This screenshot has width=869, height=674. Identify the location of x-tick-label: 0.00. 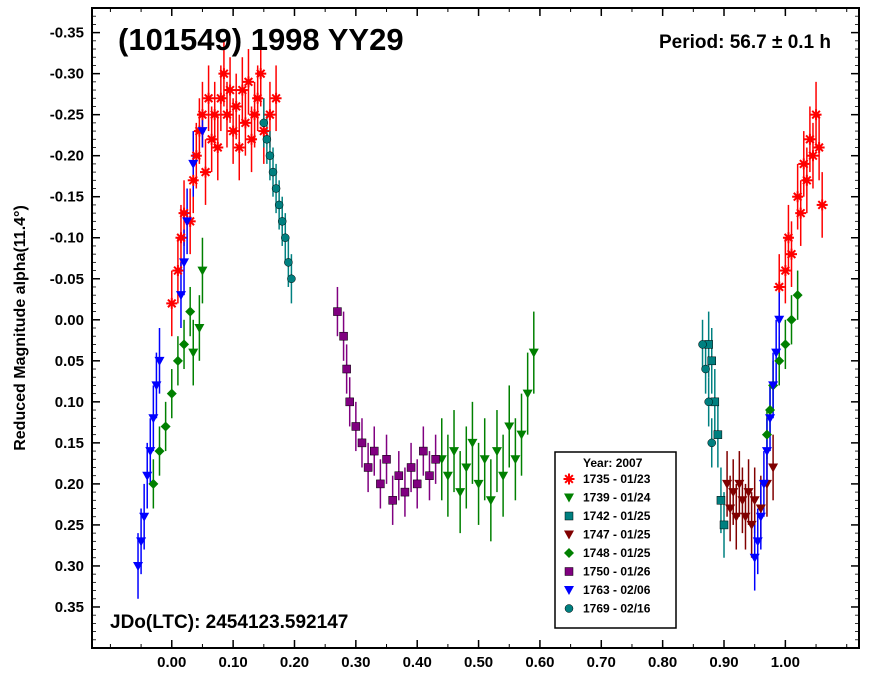
(171, 662).